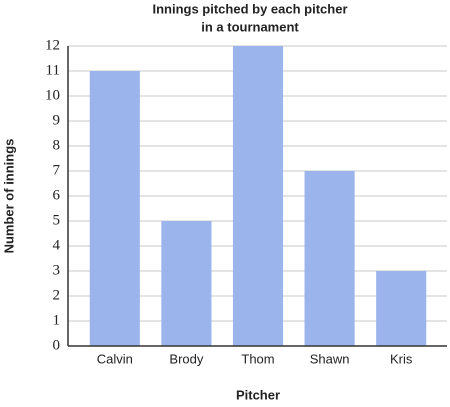 The width and height of the screenshot is (450, 407). What do you see at coordinates (57, 120) in the screenshot?
I see `y-tick-label: 9` at bounding box center [57, 120].